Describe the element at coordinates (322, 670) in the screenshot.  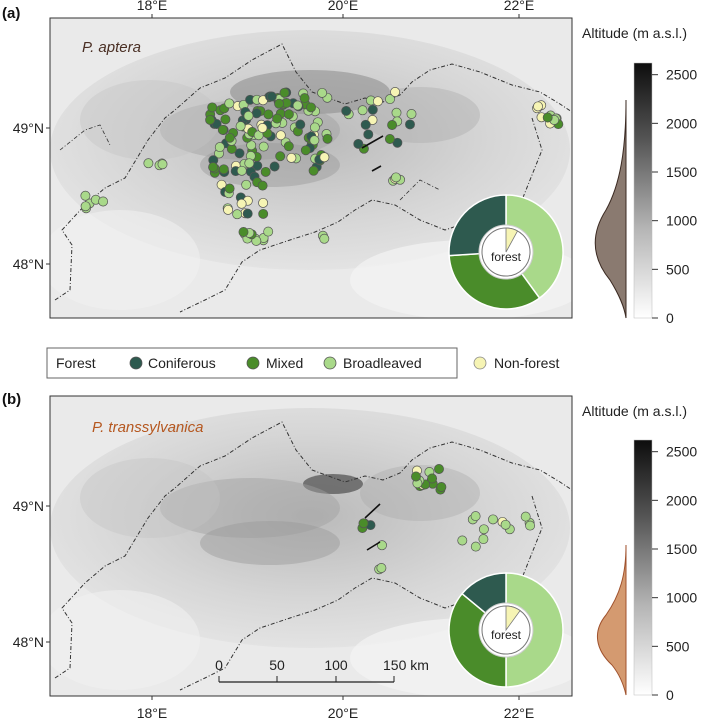
I see `scale-bar: 0 50 100 150 km` at that location.